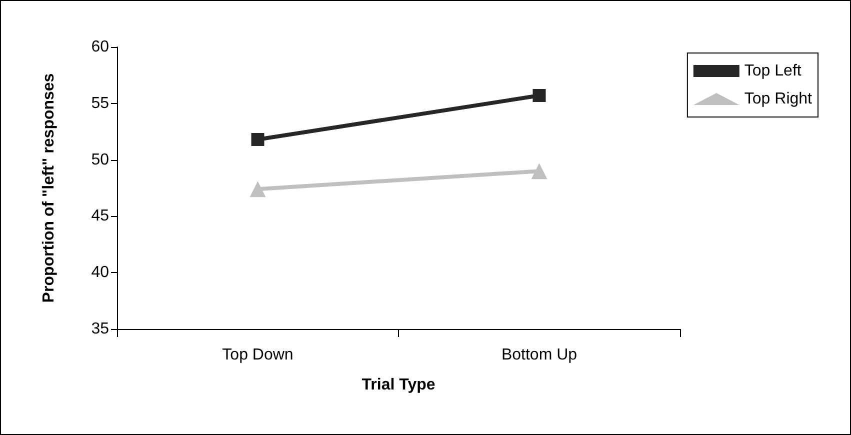 Image resolution: width=851 pixels, height=435 pixels. Describe the element at coordinates (399, 385) in the screenshot. I see `x-axis-title: Trial Type` at that location.